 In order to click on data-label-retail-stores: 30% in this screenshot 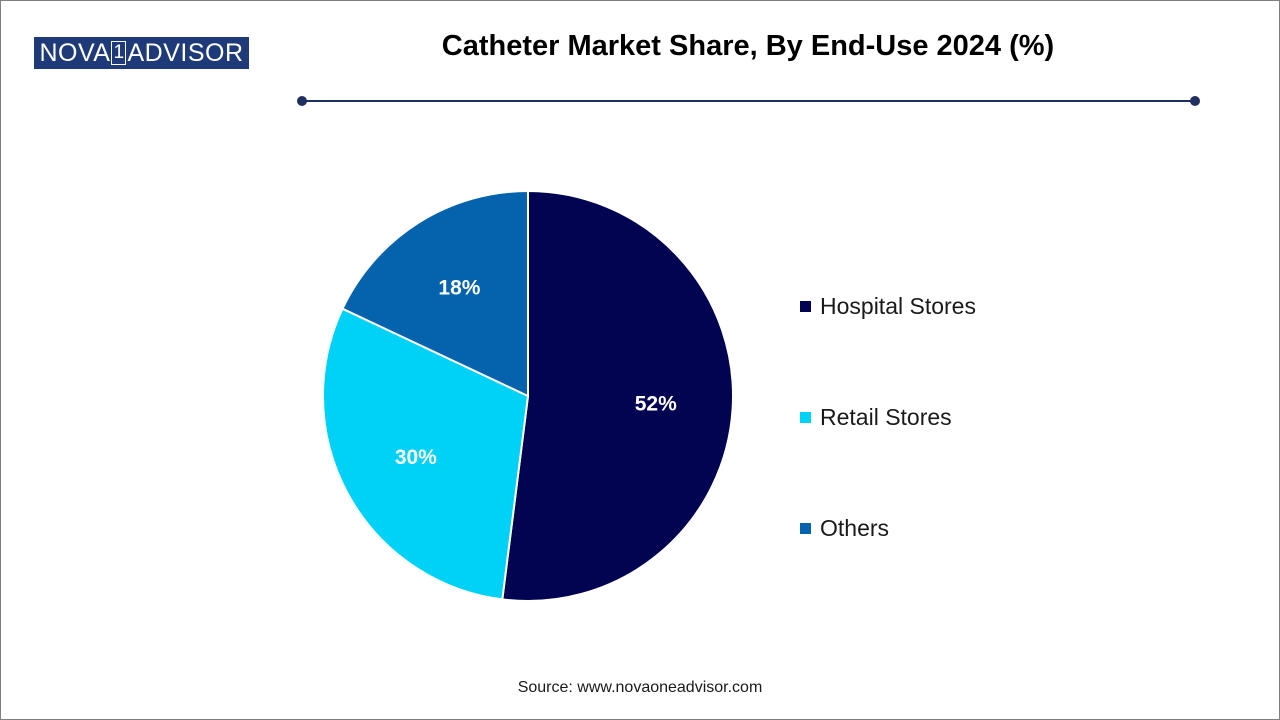, I will do `click(416, 457)`.